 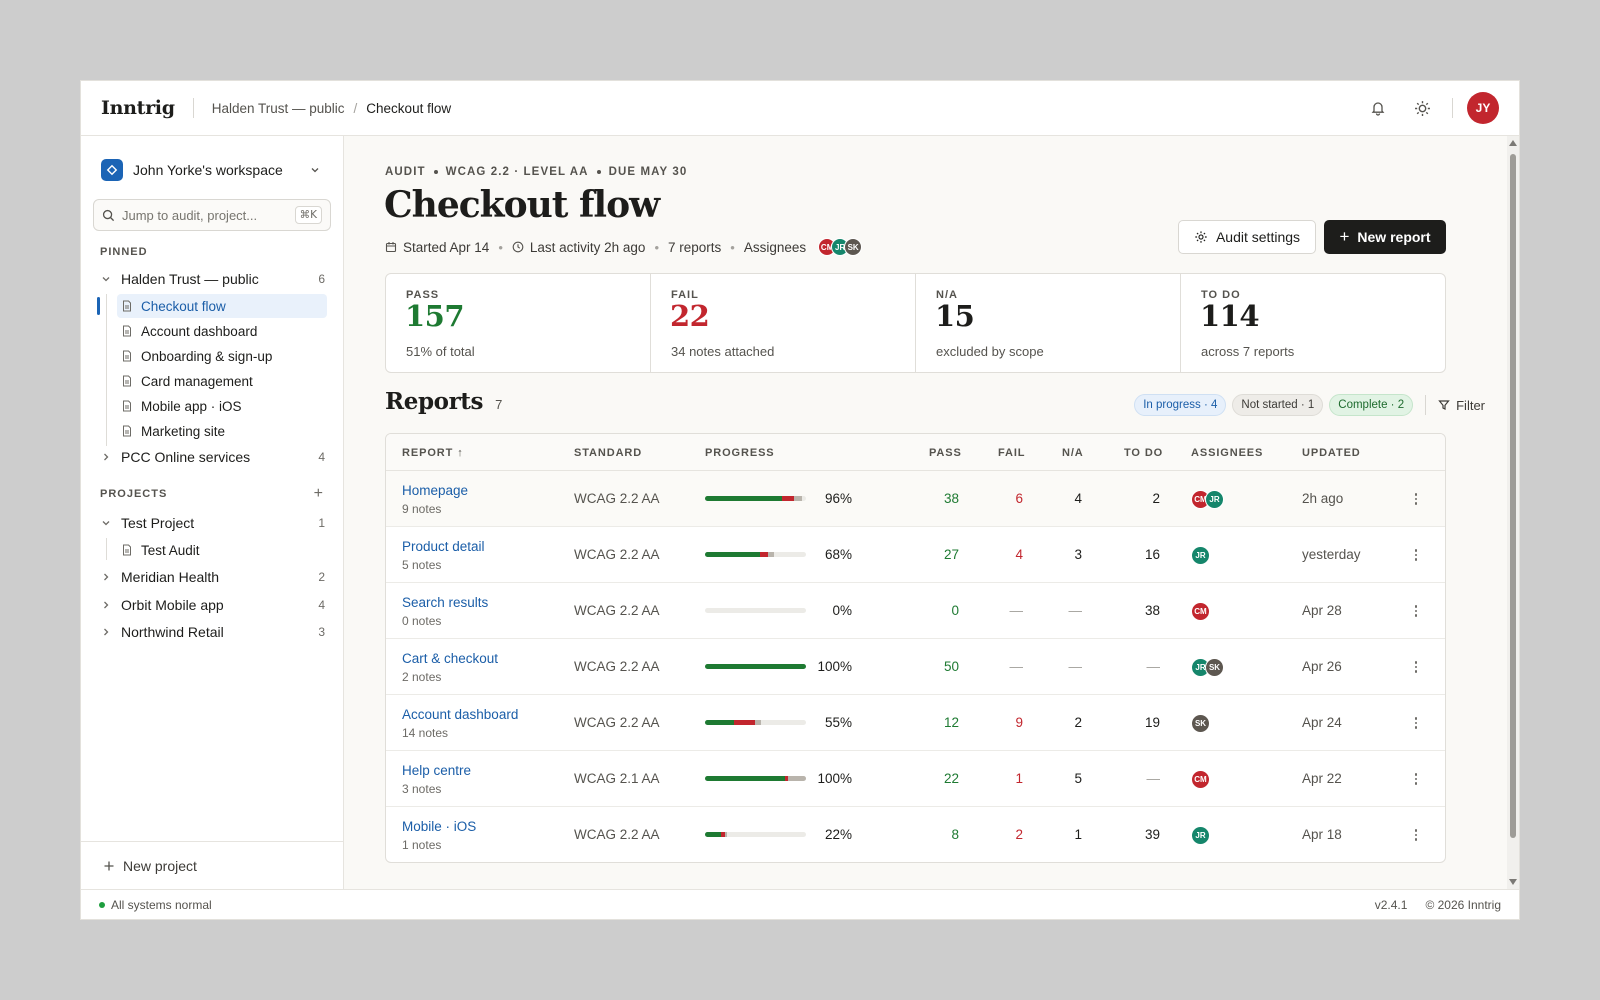 I want to click on progress-percent: 100%, so click(x=834, y=778).